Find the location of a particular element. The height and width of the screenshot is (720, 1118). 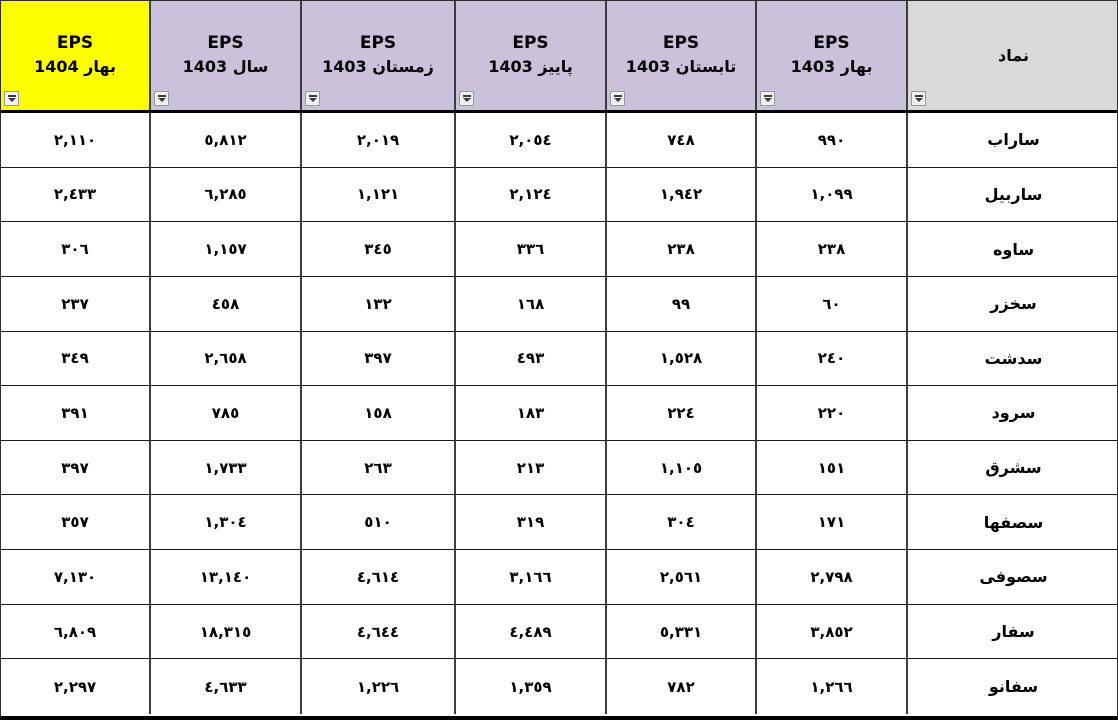

column-header-eps-autumn-1403: EPS پاییز 1403 is located at coordinates (531, 55).